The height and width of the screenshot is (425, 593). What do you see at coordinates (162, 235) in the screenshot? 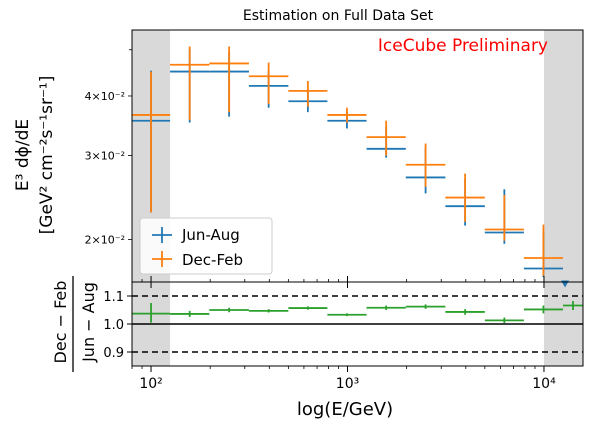
I see `legend-marker-jun-aug` at bounding box center [162, 235].